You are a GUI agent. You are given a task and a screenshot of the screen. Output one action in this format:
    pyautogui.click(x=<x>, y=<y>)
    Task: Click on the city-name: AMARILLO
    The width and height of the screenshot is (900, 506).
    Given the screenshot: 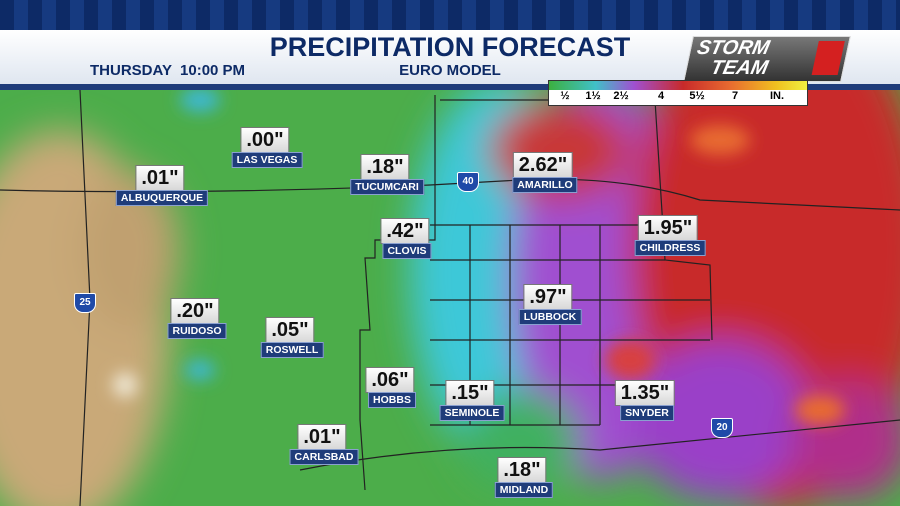 What is the action you would take?
    pyautogui.click(x=545, y=185)
    